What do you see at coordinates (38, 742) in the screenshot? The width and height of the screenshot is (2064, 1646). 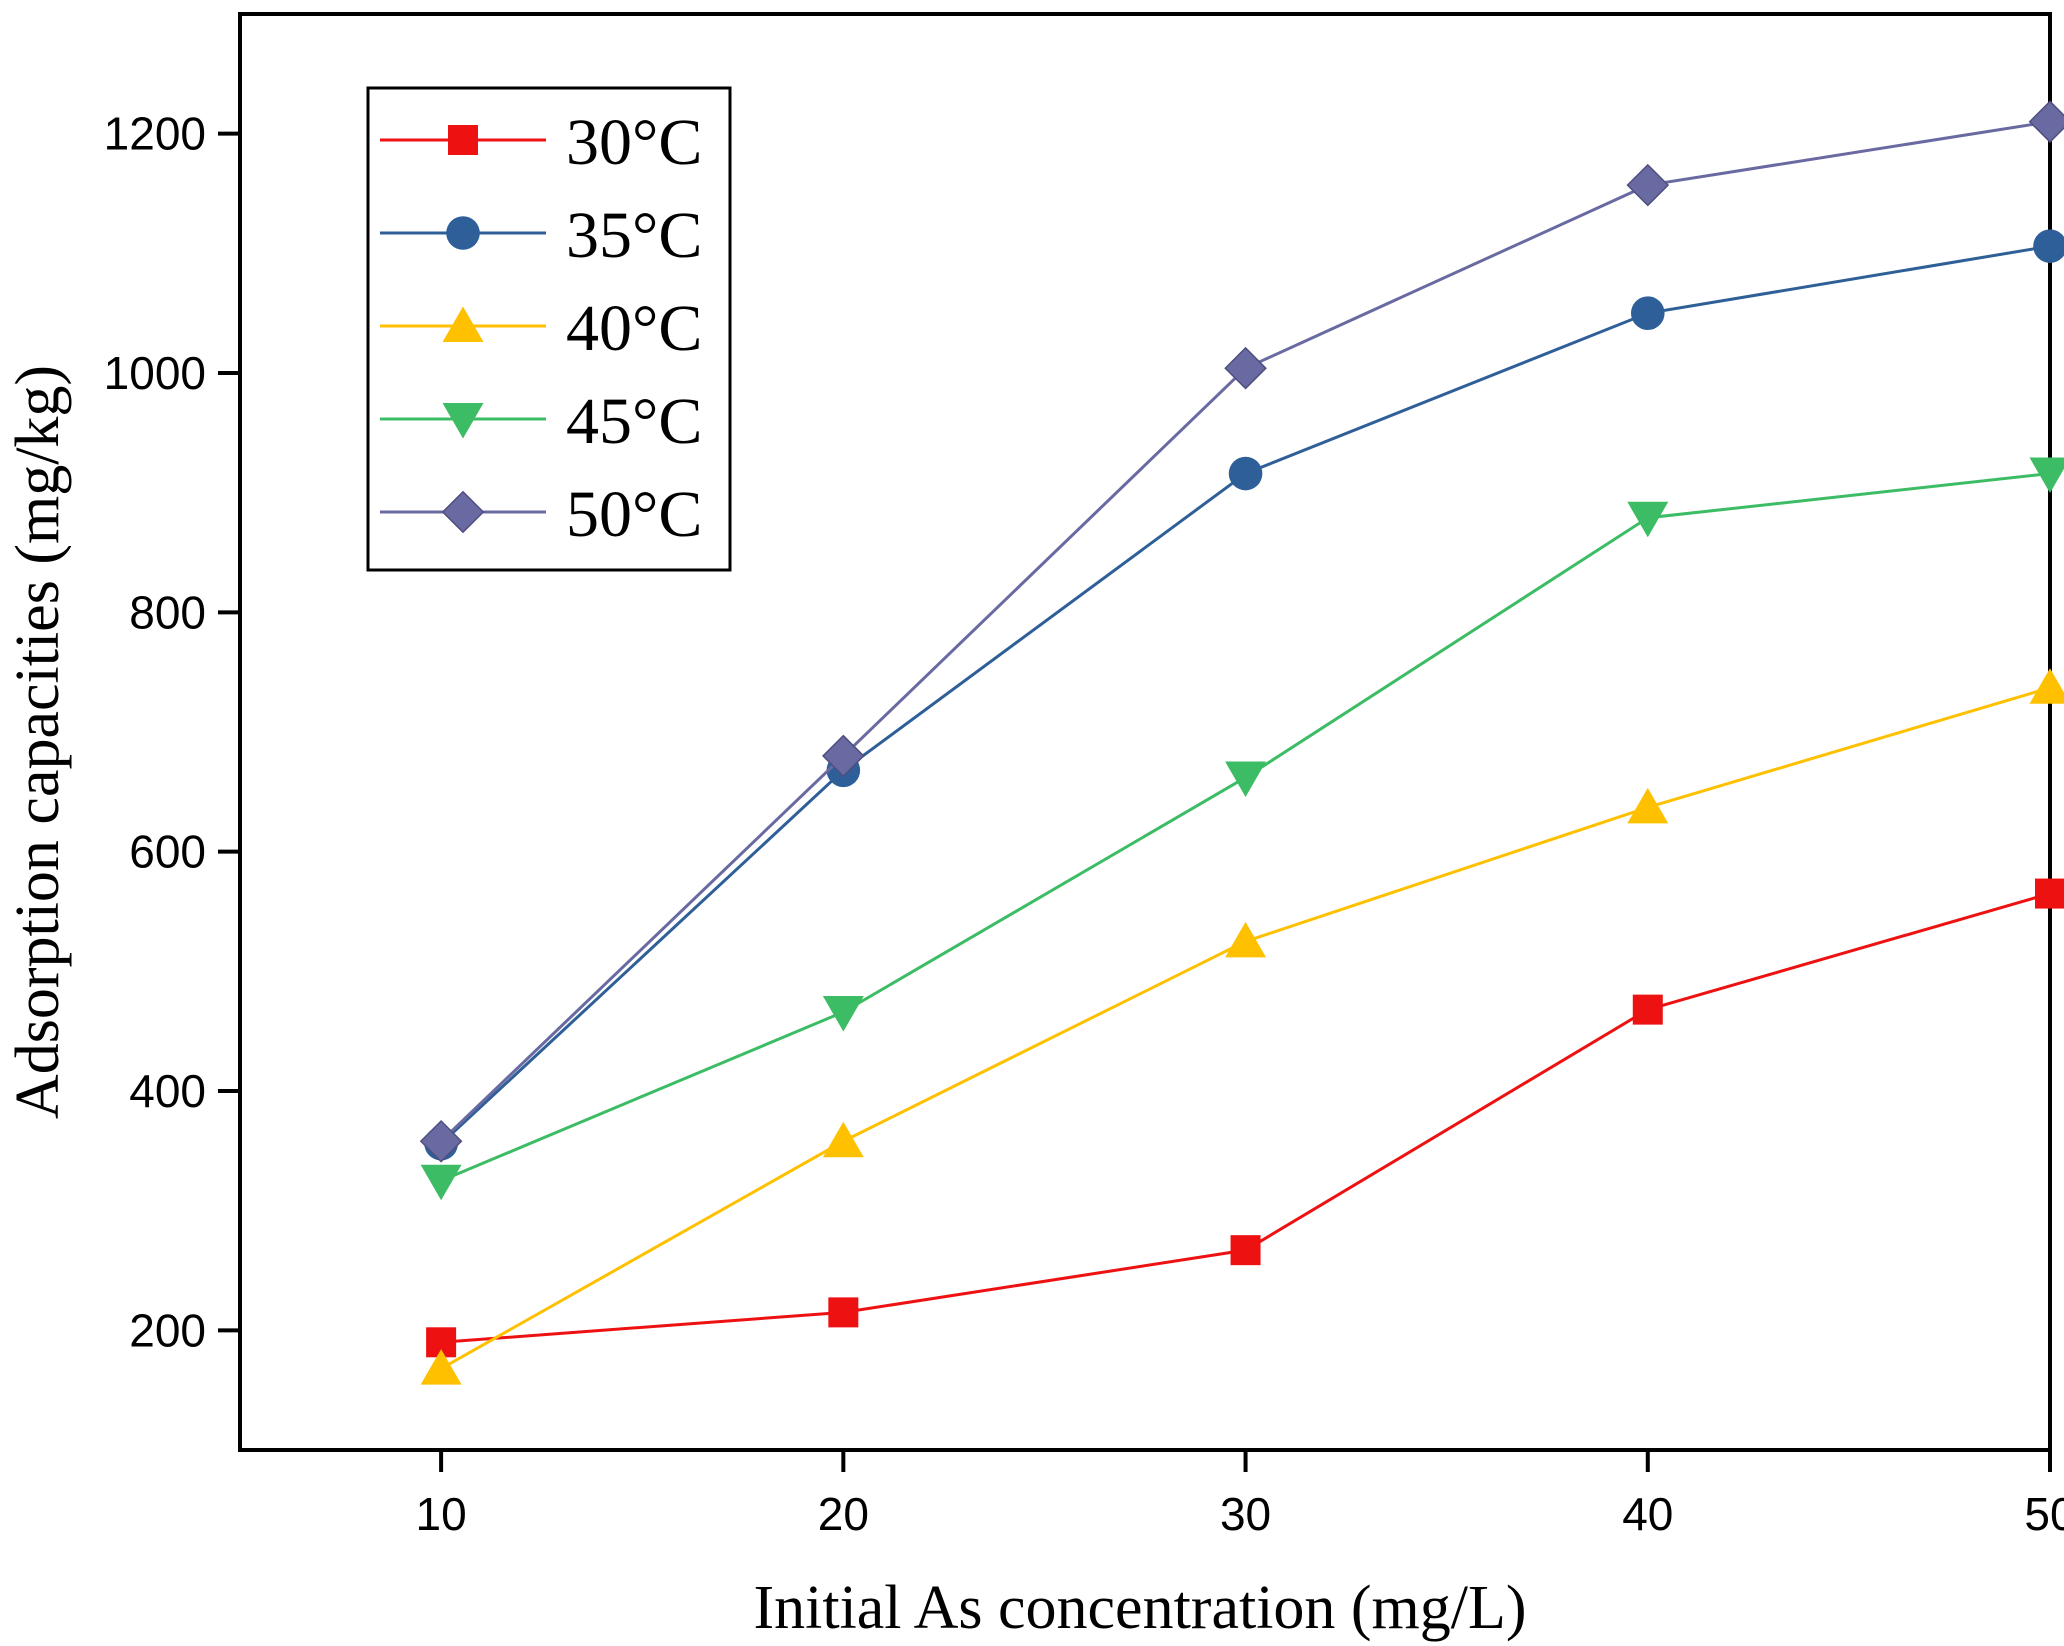 I see `y-axis-title: Adsorption capacities (mg/kg)` at bounding box center [38, 742].